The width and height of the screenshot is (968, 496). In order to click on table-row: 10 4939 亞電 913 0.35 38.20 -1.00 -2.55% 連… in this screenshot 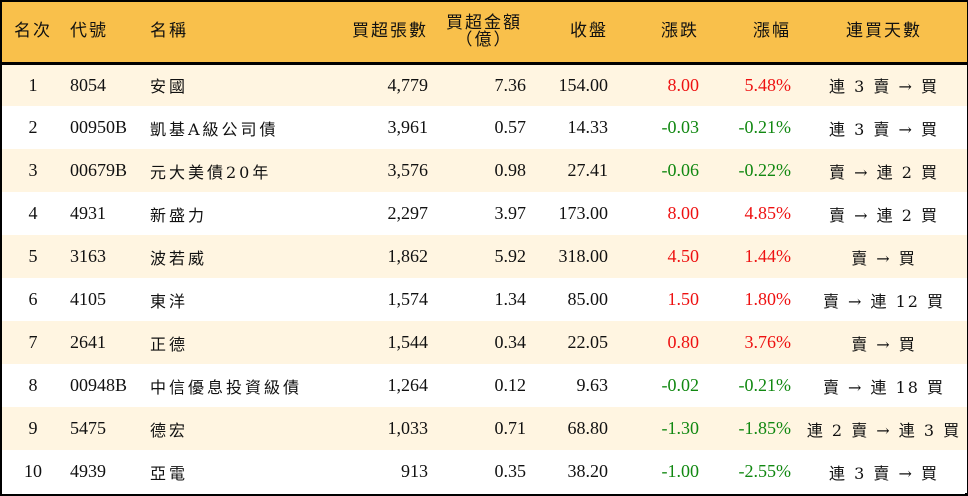, I will do `click(484, 471)`.